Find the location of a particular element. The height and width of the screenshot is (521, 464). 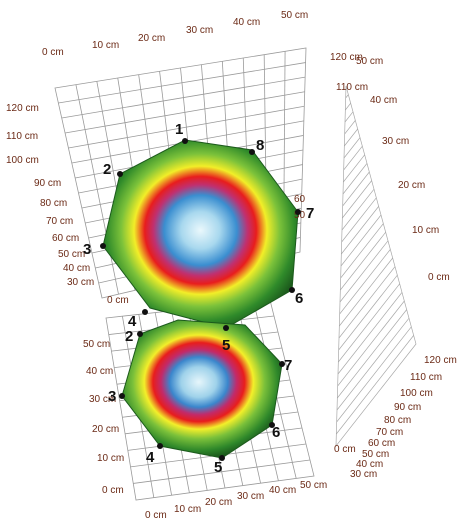

lower-sensor-points: 2 3 4 5 6 7 is located at coordinates (200, 402).